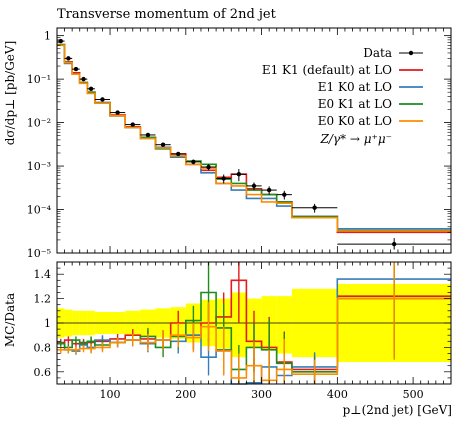  Describe the element at coordinates (39, 210) in the screenshot. I see `main-y-tick-label: 10⁻⁴` at that location.